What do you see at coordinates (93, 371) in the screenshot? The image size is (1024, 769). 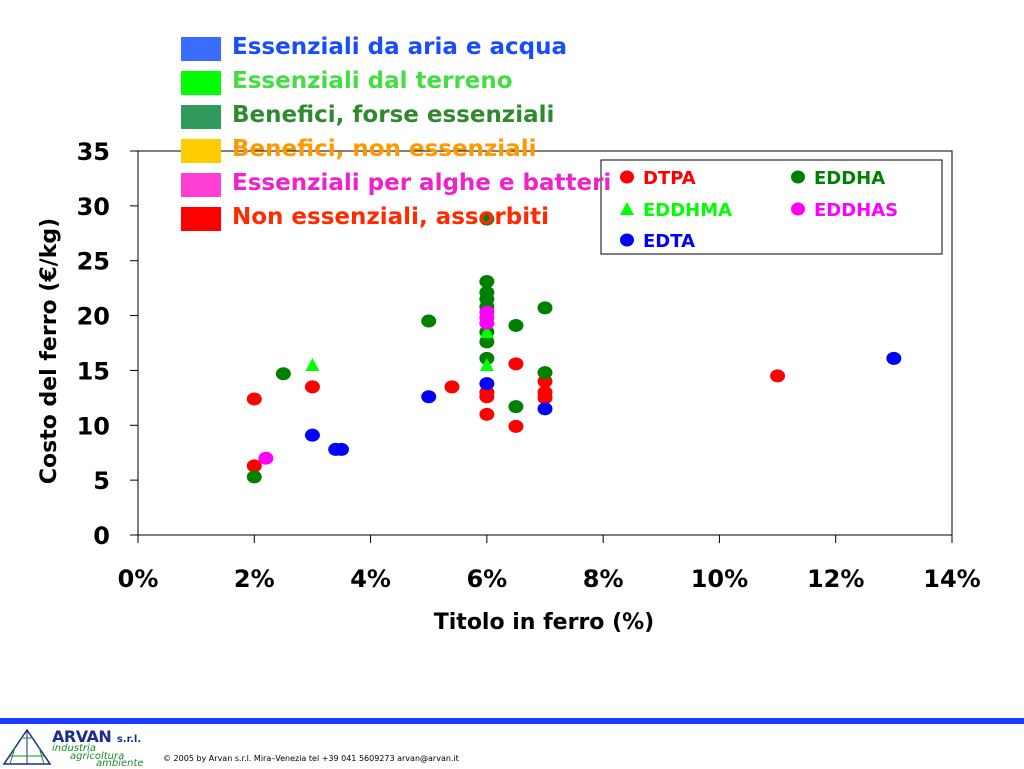 I see `y-tick-label: 15` at bounding box center [93, 371].